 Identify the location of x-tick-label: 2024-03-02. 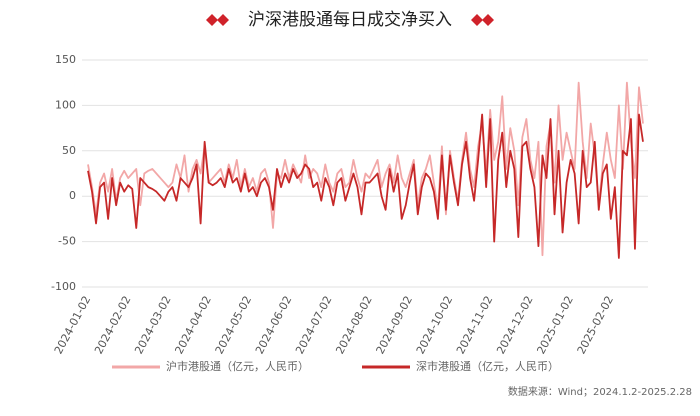
(152, 325).